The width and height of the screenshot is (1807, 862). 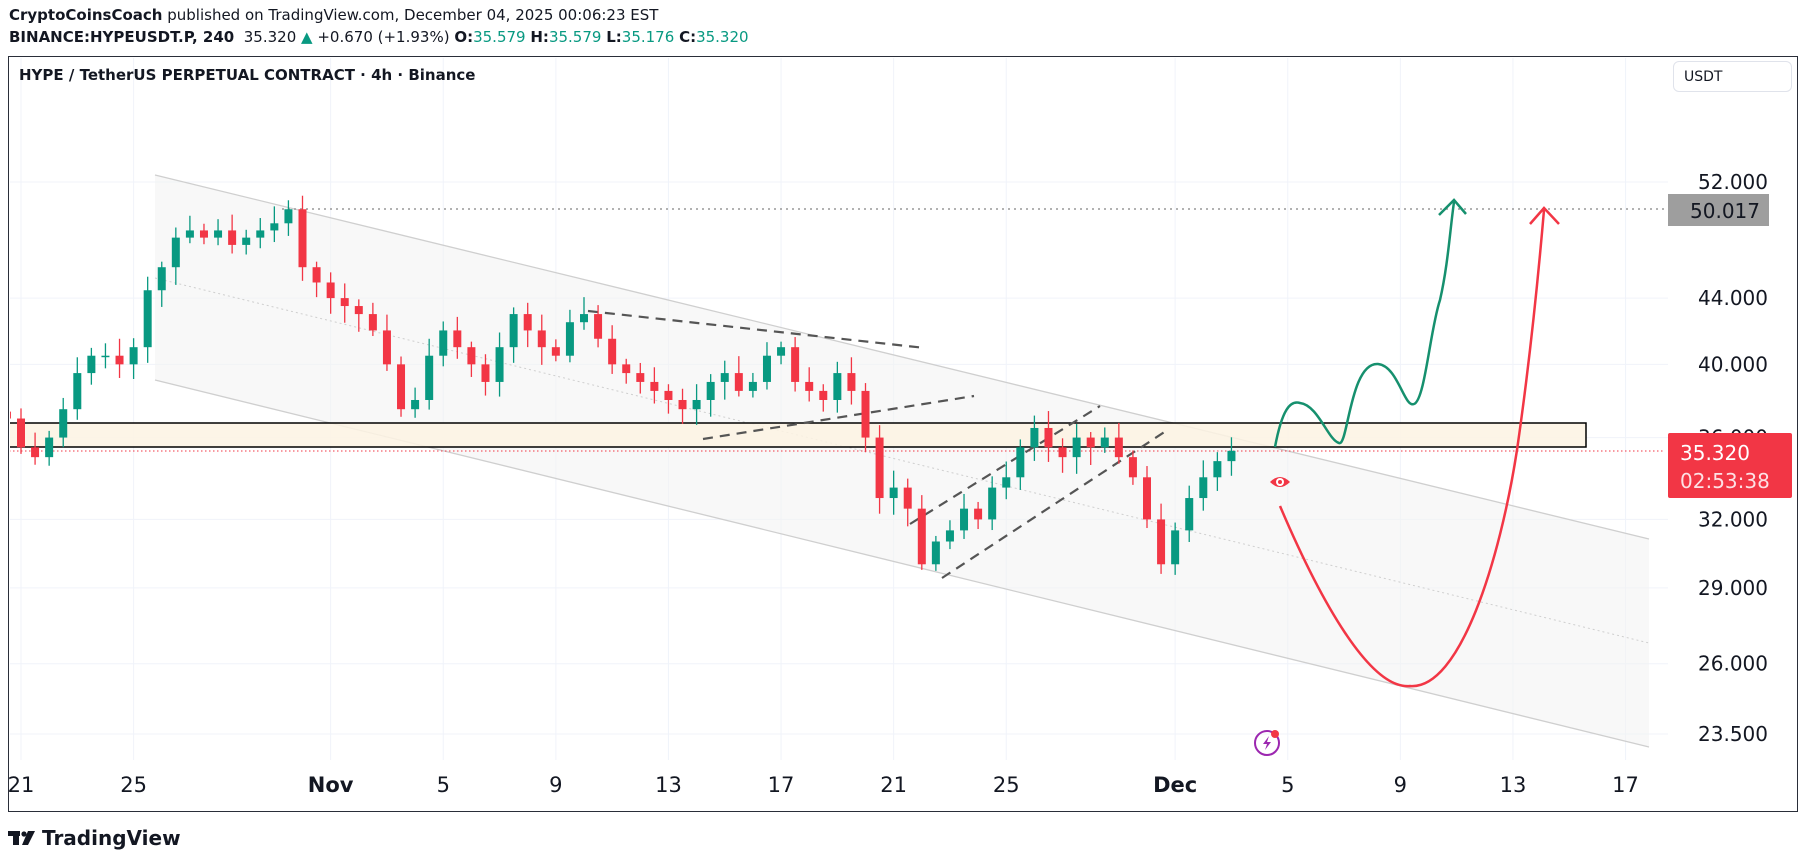 What do you see at coordinates (1005, 465) in the screenshot?
I see `rising-channel-upper-line` at bounding box center [1005, 465].